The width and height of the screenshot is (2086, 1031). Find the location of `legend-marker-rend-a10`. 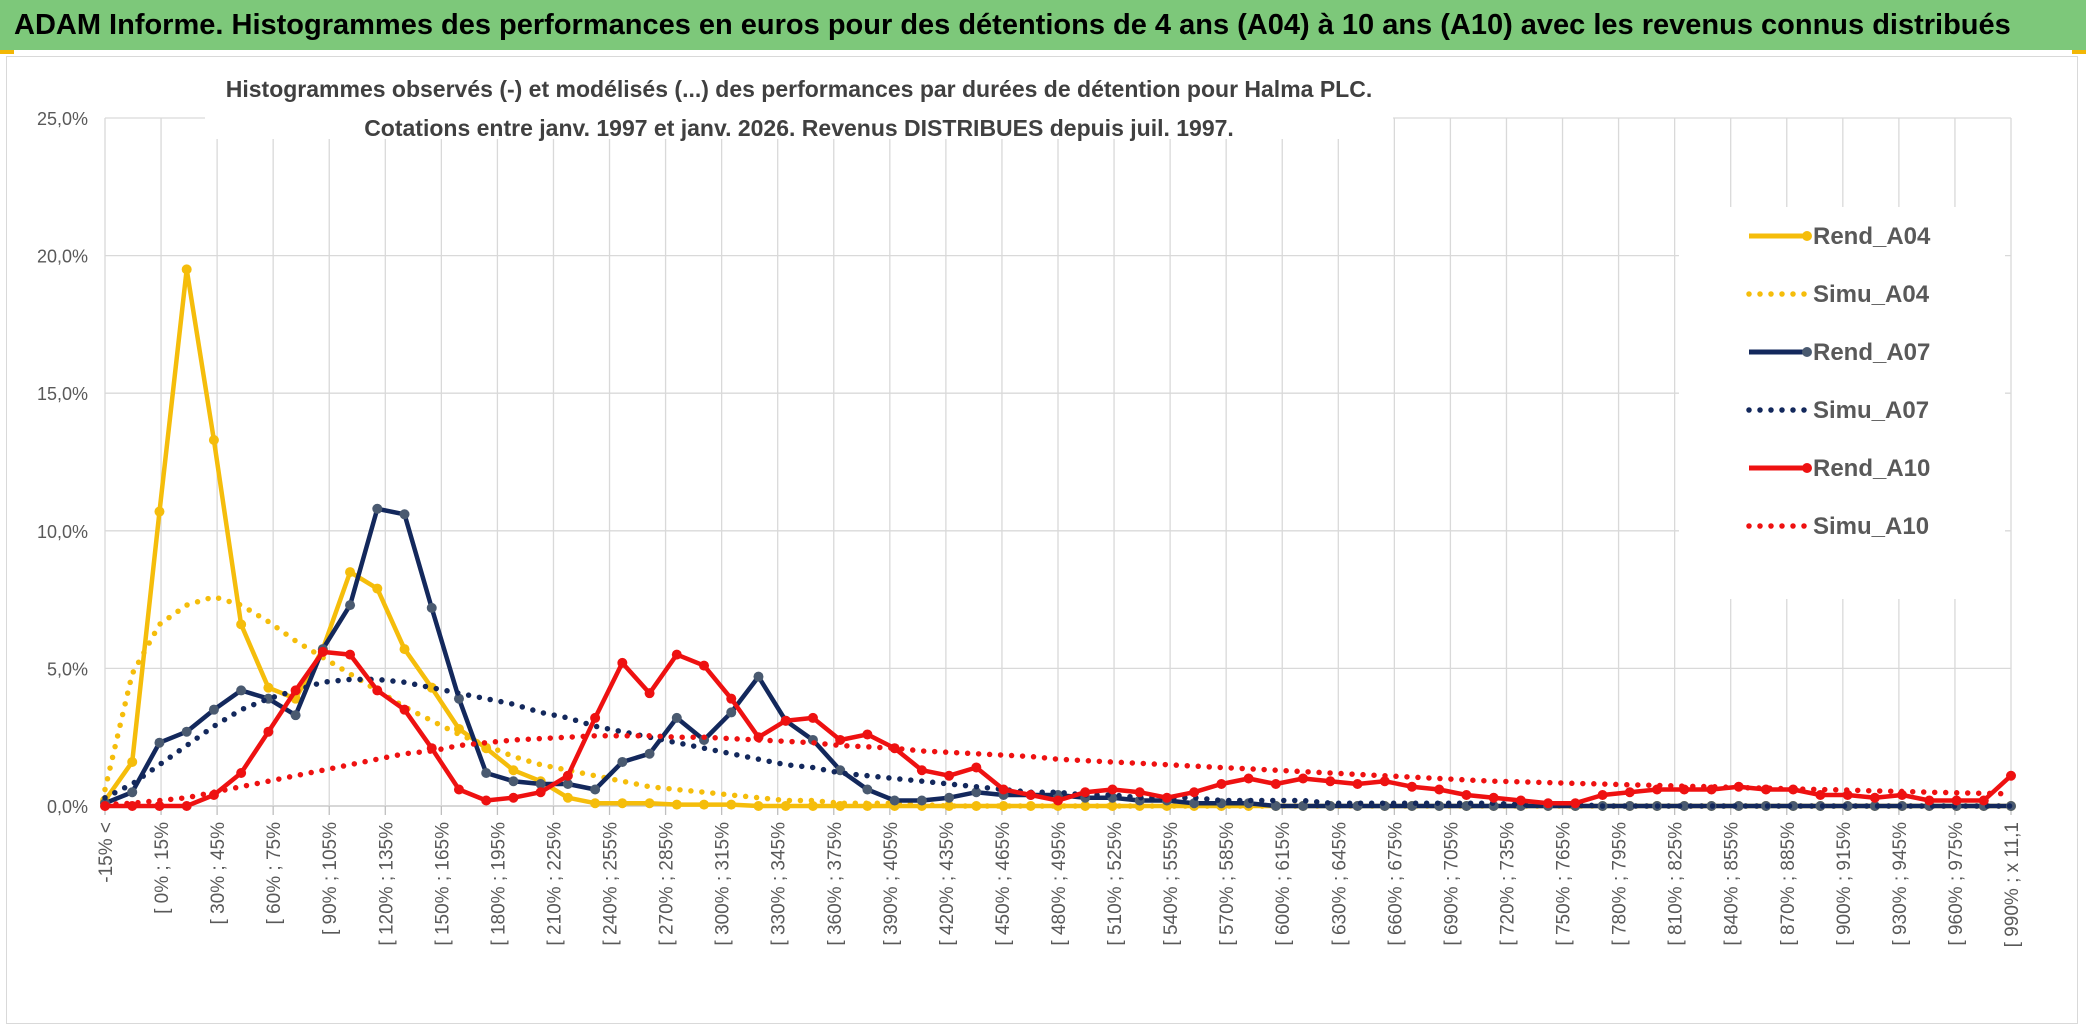

legend-marker-rend-a10 is located at coordinates (1807, 468).